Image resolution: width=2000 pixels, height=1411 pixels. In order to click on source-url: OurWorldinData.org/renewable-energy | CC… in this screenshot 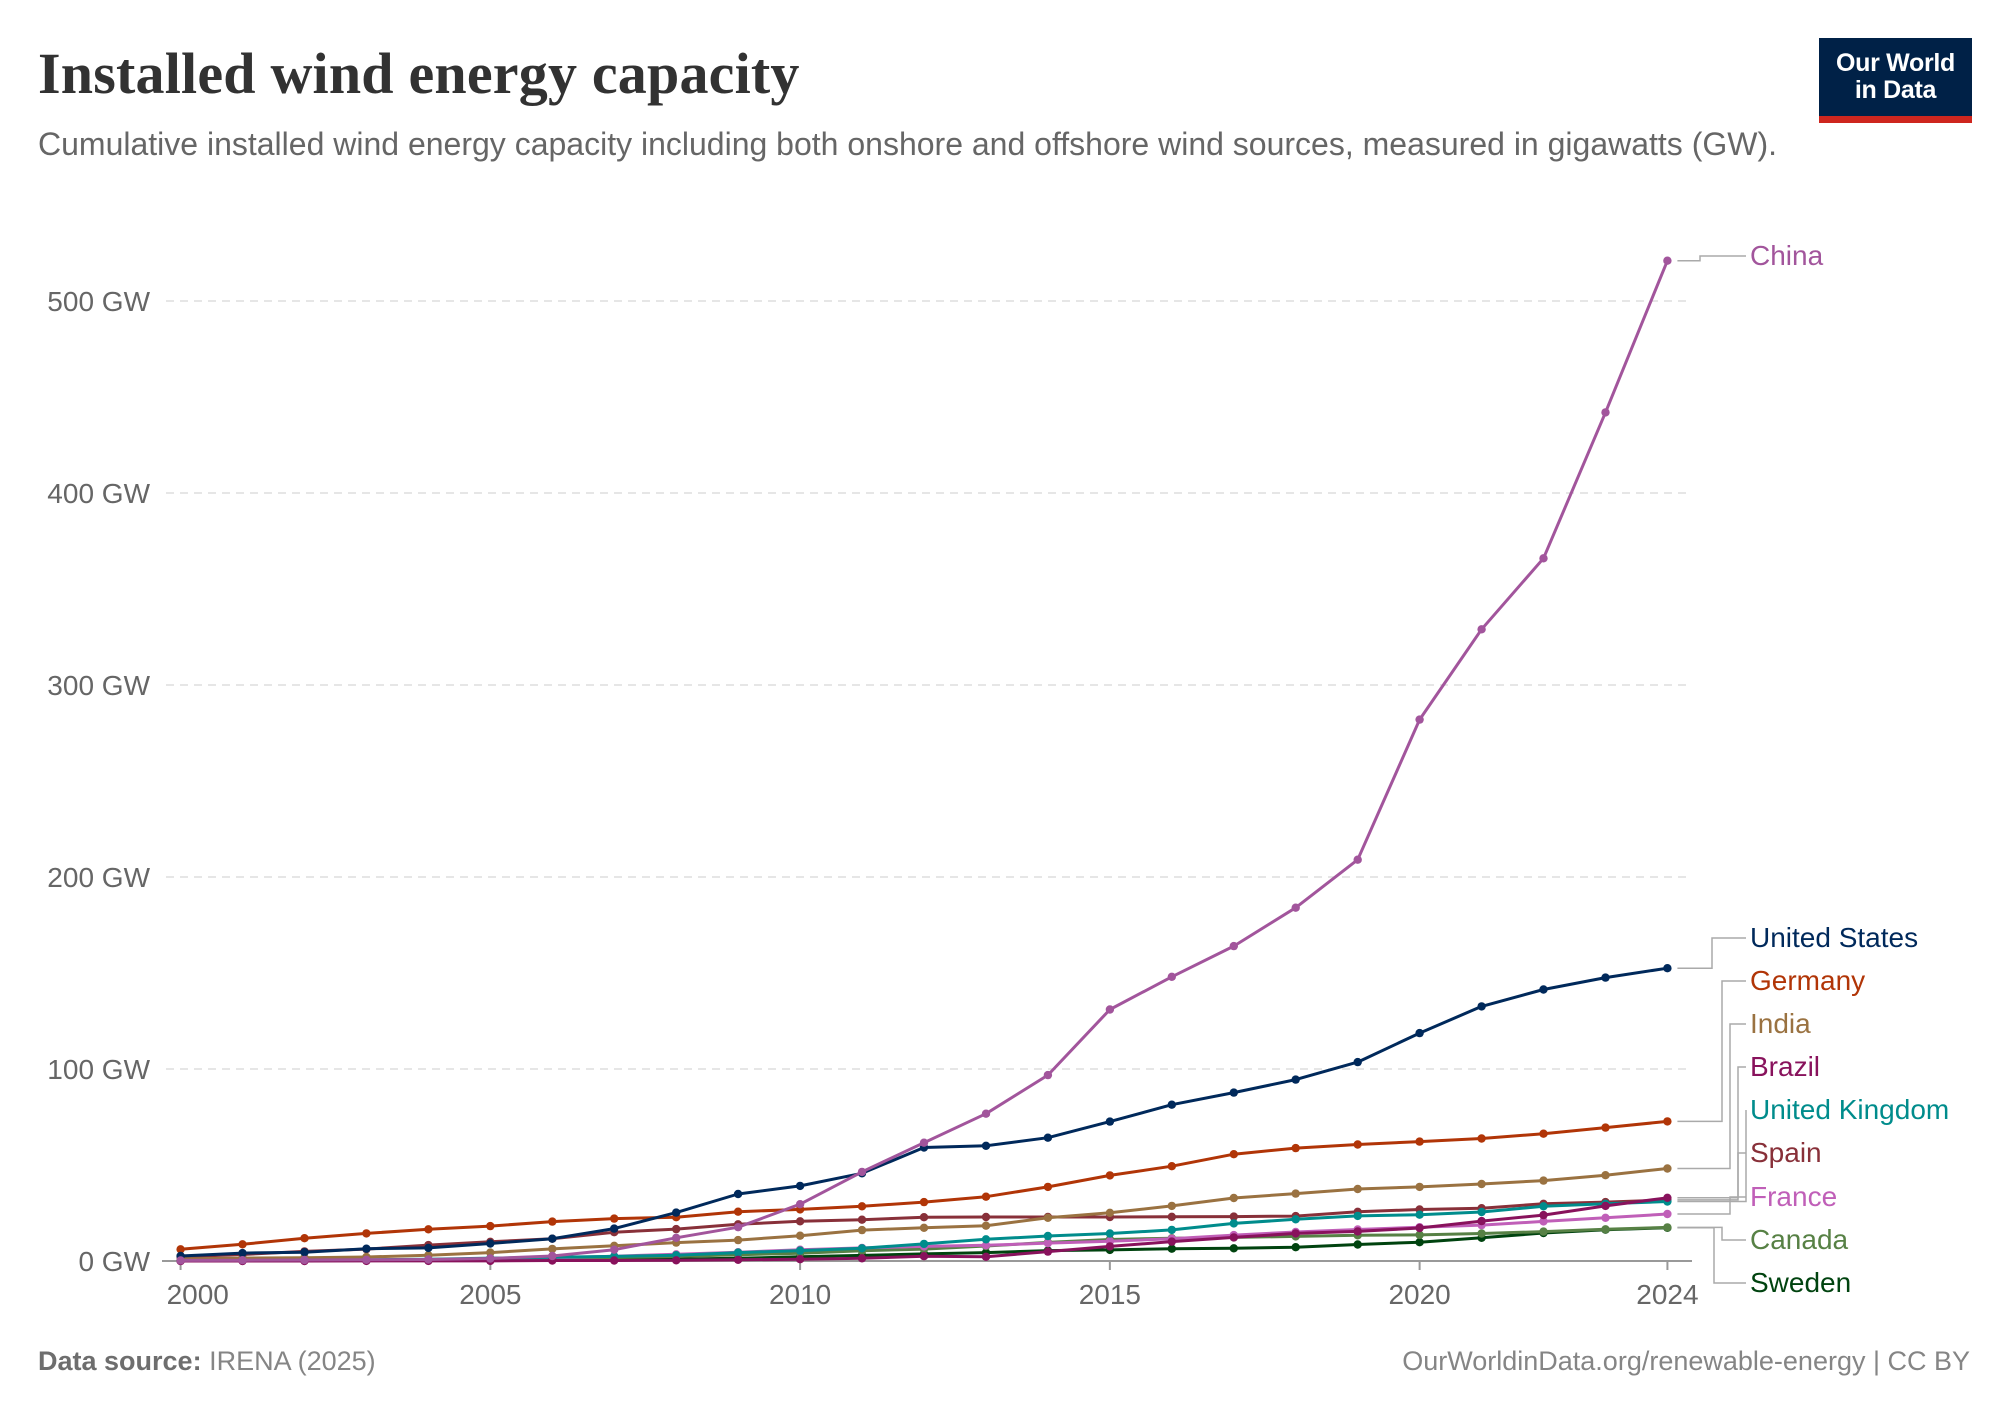, I will do `click(1686, 1361)`.